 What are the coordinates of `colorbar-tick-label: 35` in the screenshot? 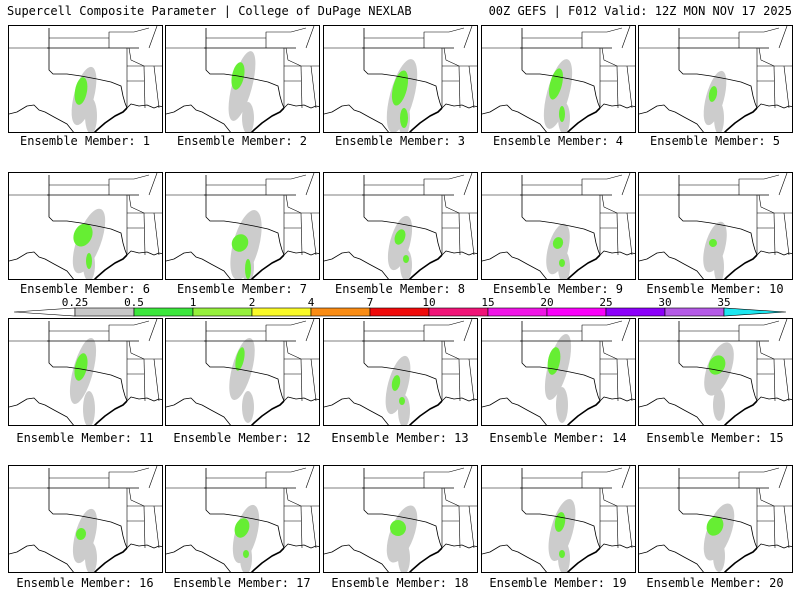 It's located at (723, 302).